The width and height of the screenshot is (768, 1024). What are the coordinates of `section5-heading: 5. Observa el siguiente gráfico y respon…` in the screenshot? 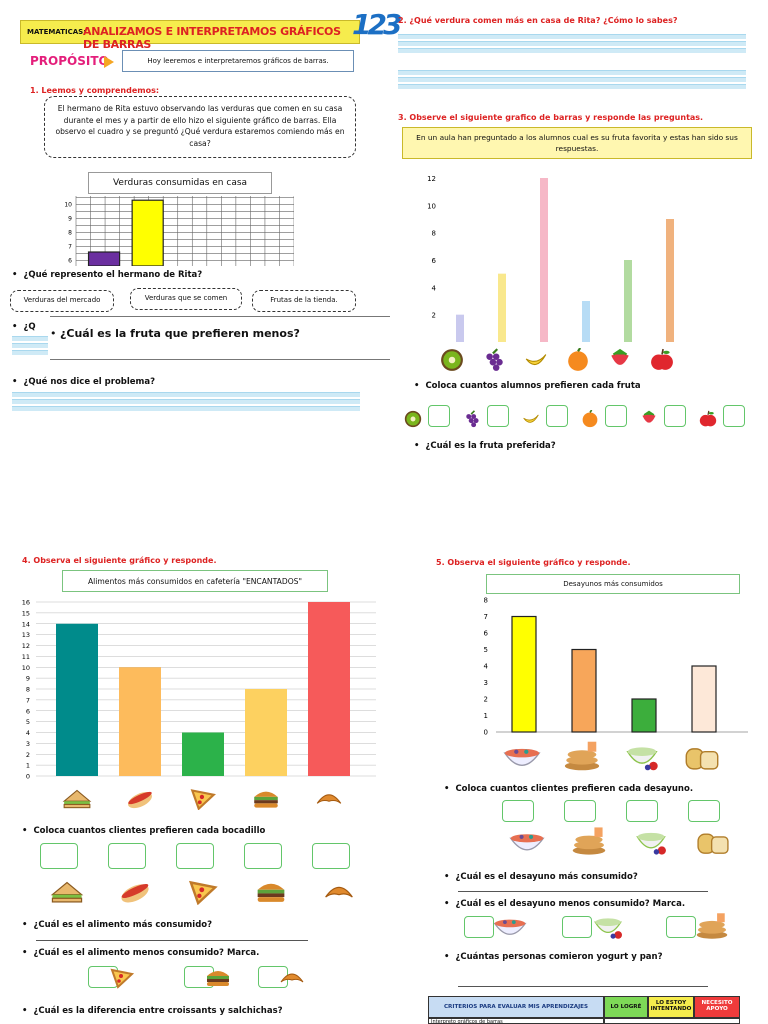 It's located at (533, 562).